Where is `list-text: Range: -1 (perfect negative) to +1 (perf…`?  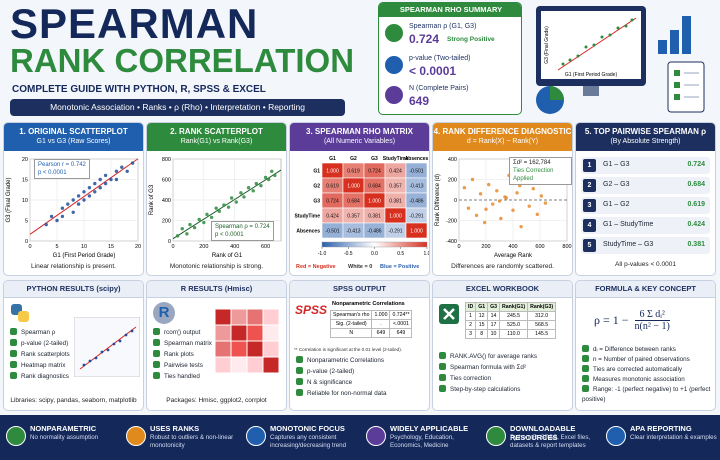 list-text: Range: -1 (perfect negative) to +1 (perf… is located at coordinates (646, 394).